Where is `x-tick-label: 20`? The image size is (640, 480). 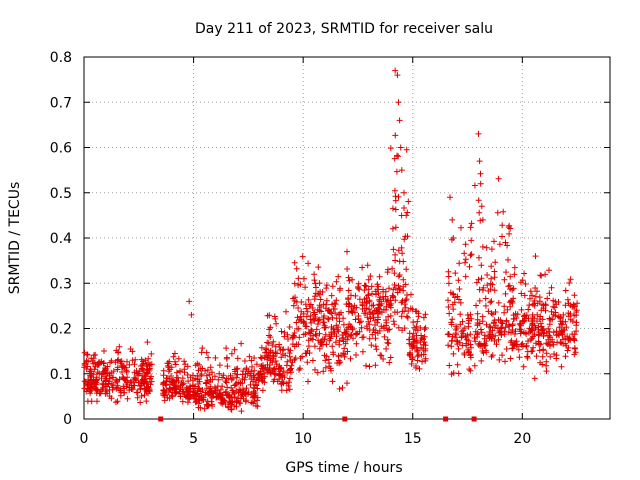
x-tick-label: 20 is located at coordinates (522, 439).